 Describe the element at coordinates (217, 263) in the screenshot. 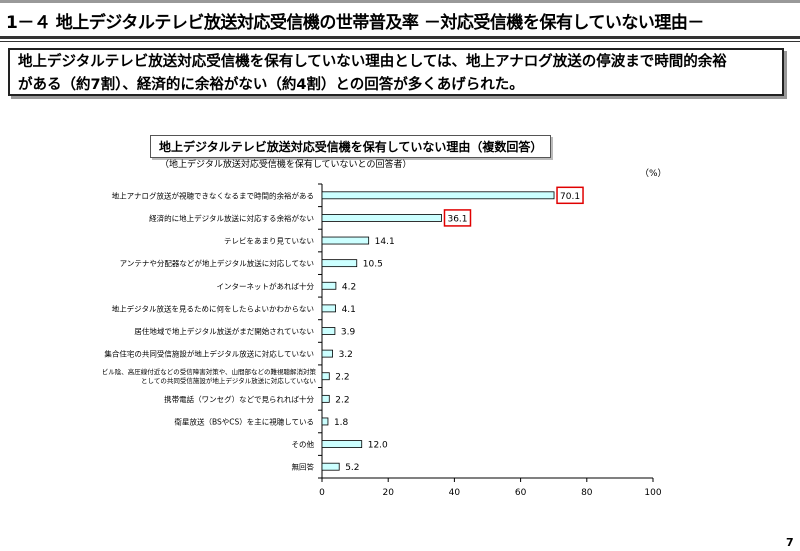

I see `category-label: アンテナや分配器などが地上デジタル放送に対応してない` at that location.